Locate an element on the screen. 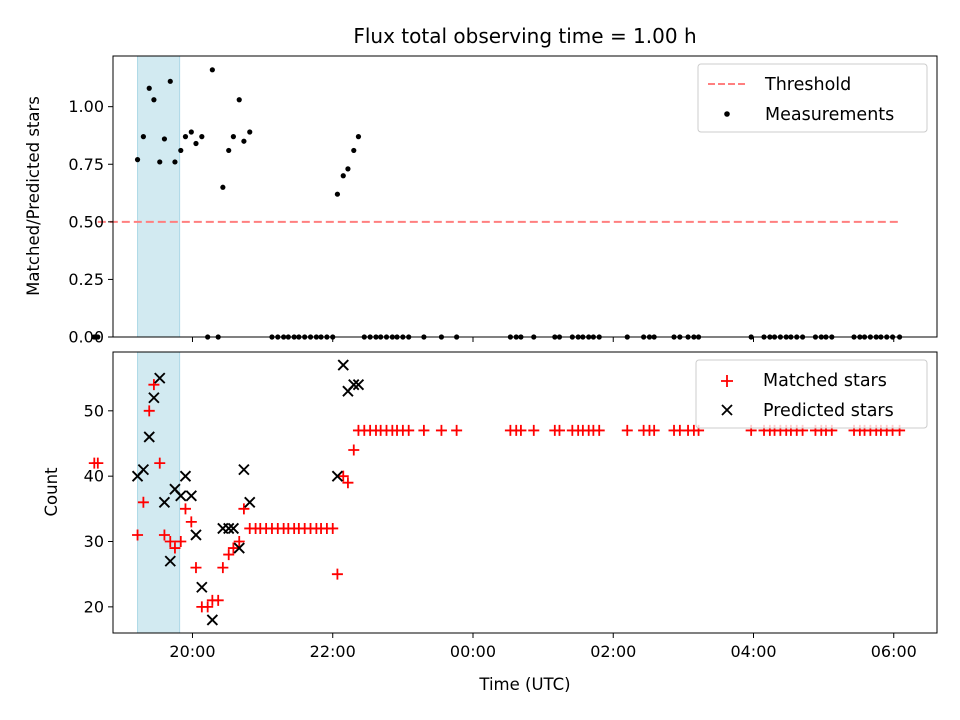  y-tick-label: 0.75 is located at coordinates (86, 164).